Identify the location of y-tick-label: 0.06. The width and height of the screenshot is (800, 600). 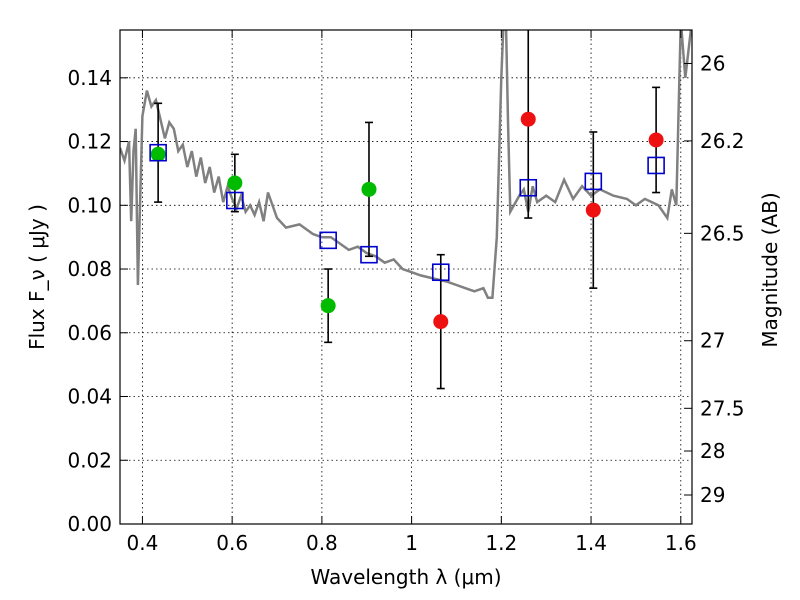
(89, 333).